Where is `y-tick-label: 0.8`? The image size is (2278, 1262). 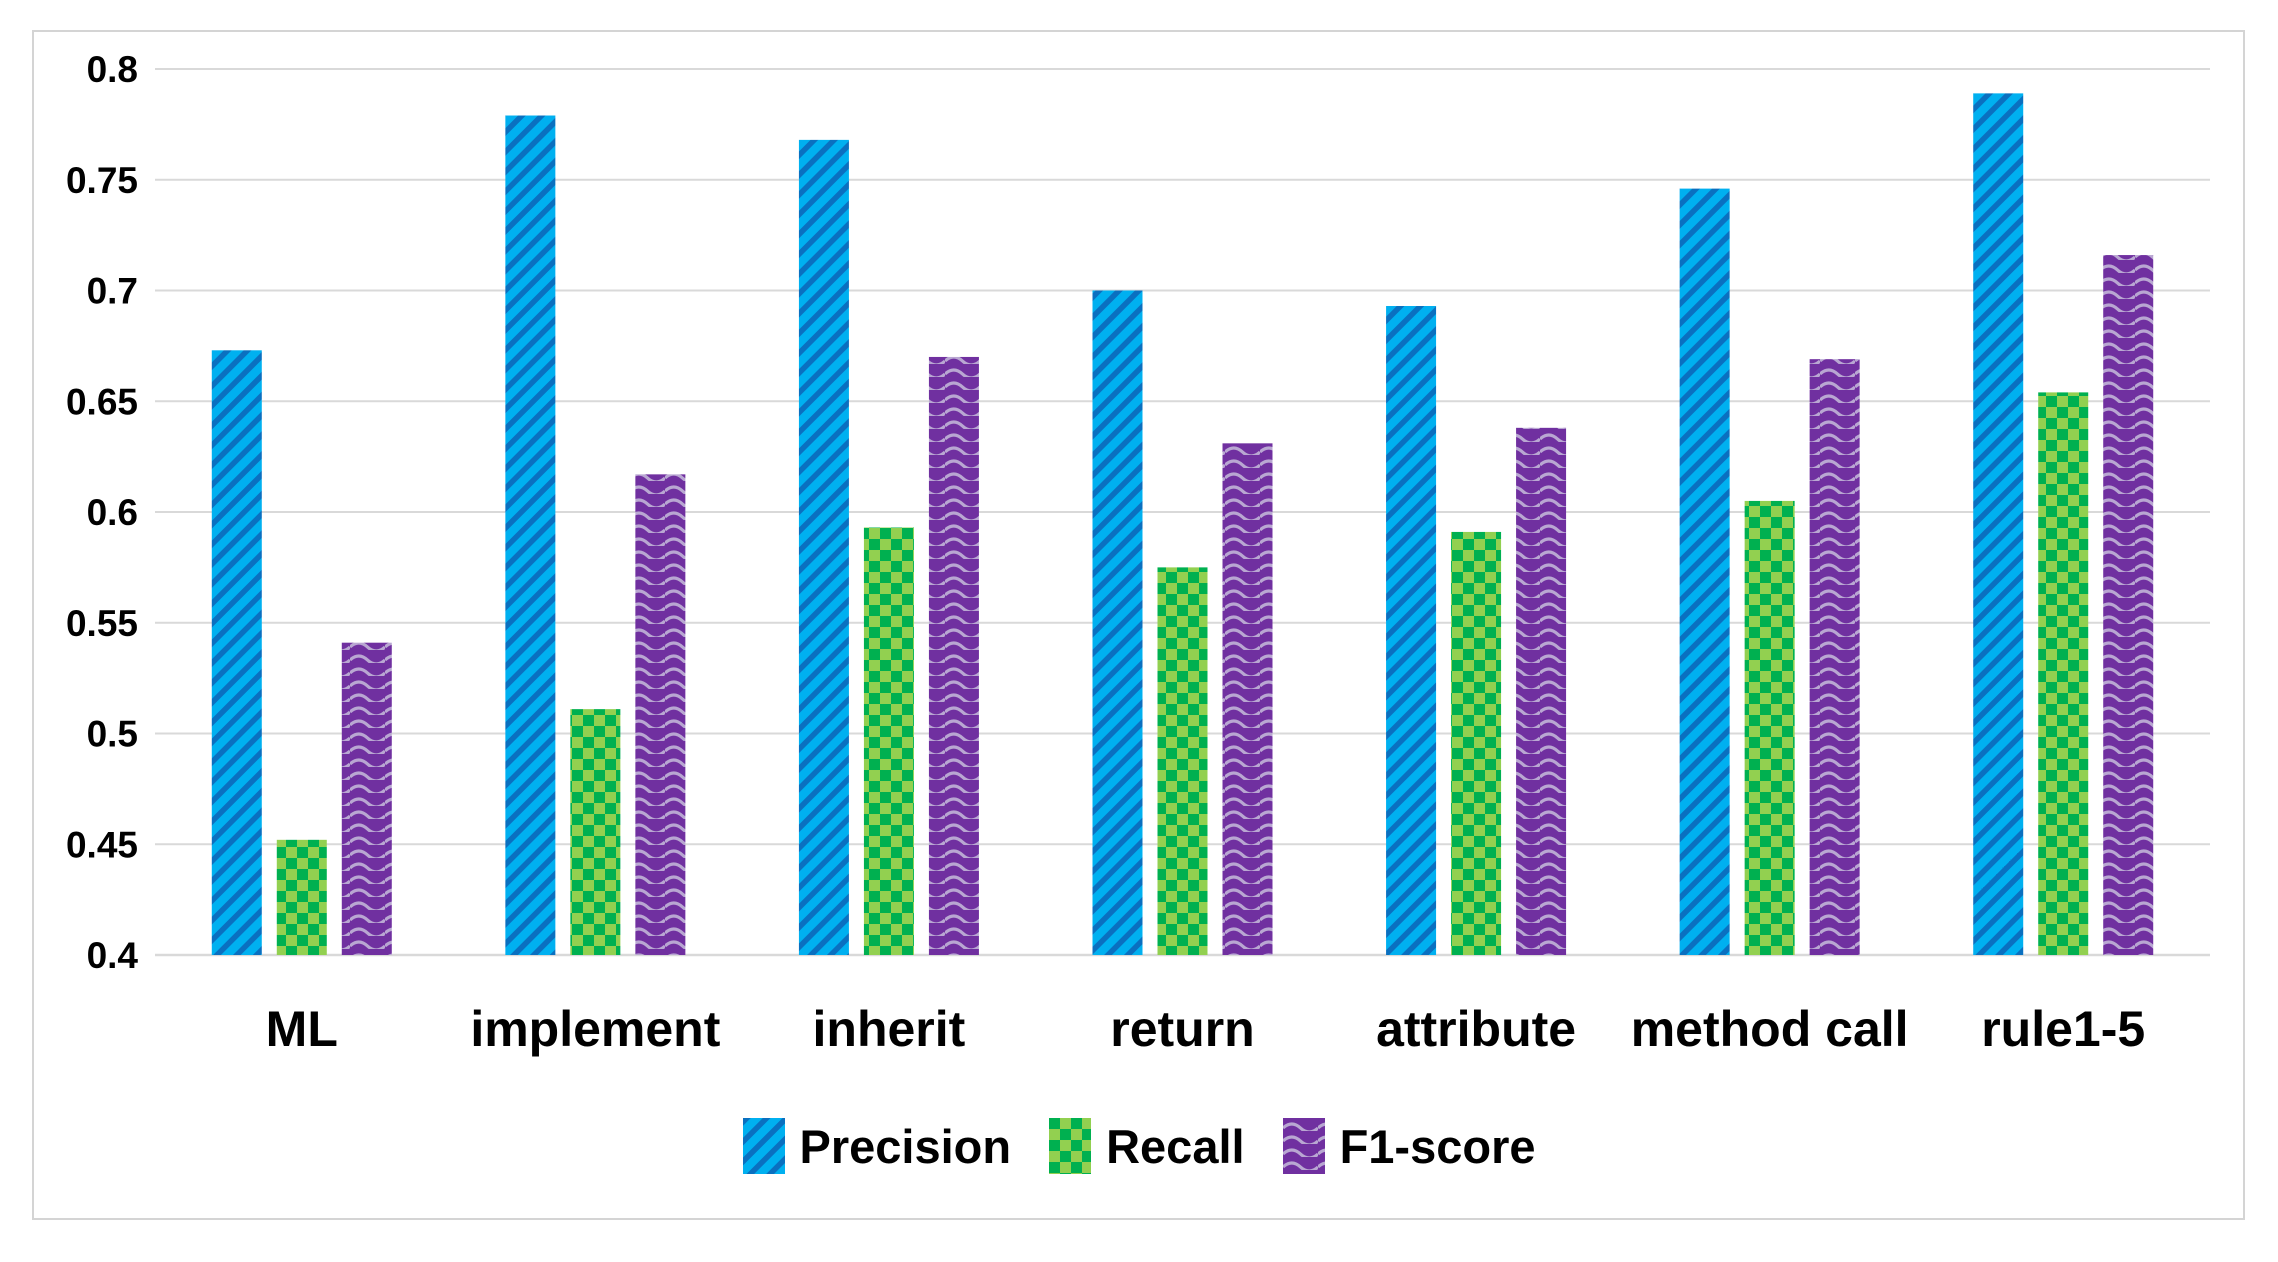
y-tick-label: 0.8 is located at coordinates (112, 69).